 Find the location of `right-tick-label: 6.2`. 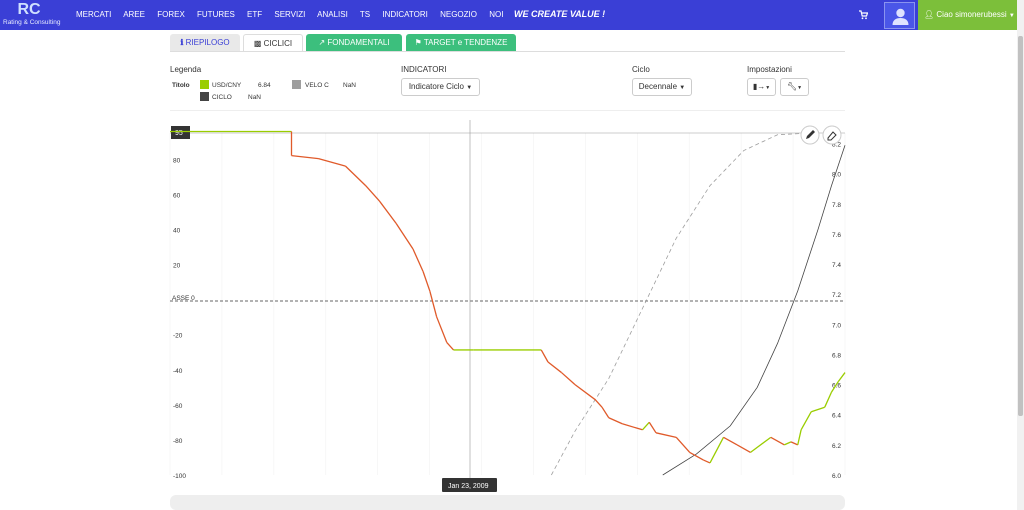

right-tick-label: 6.2 is located at coordinates (836, 446).